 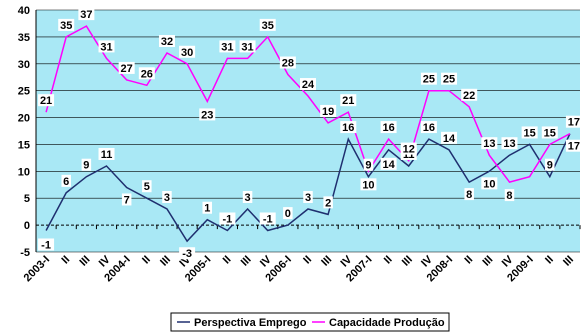 I want to click on data-label: 25, so click(x=449, y=80).